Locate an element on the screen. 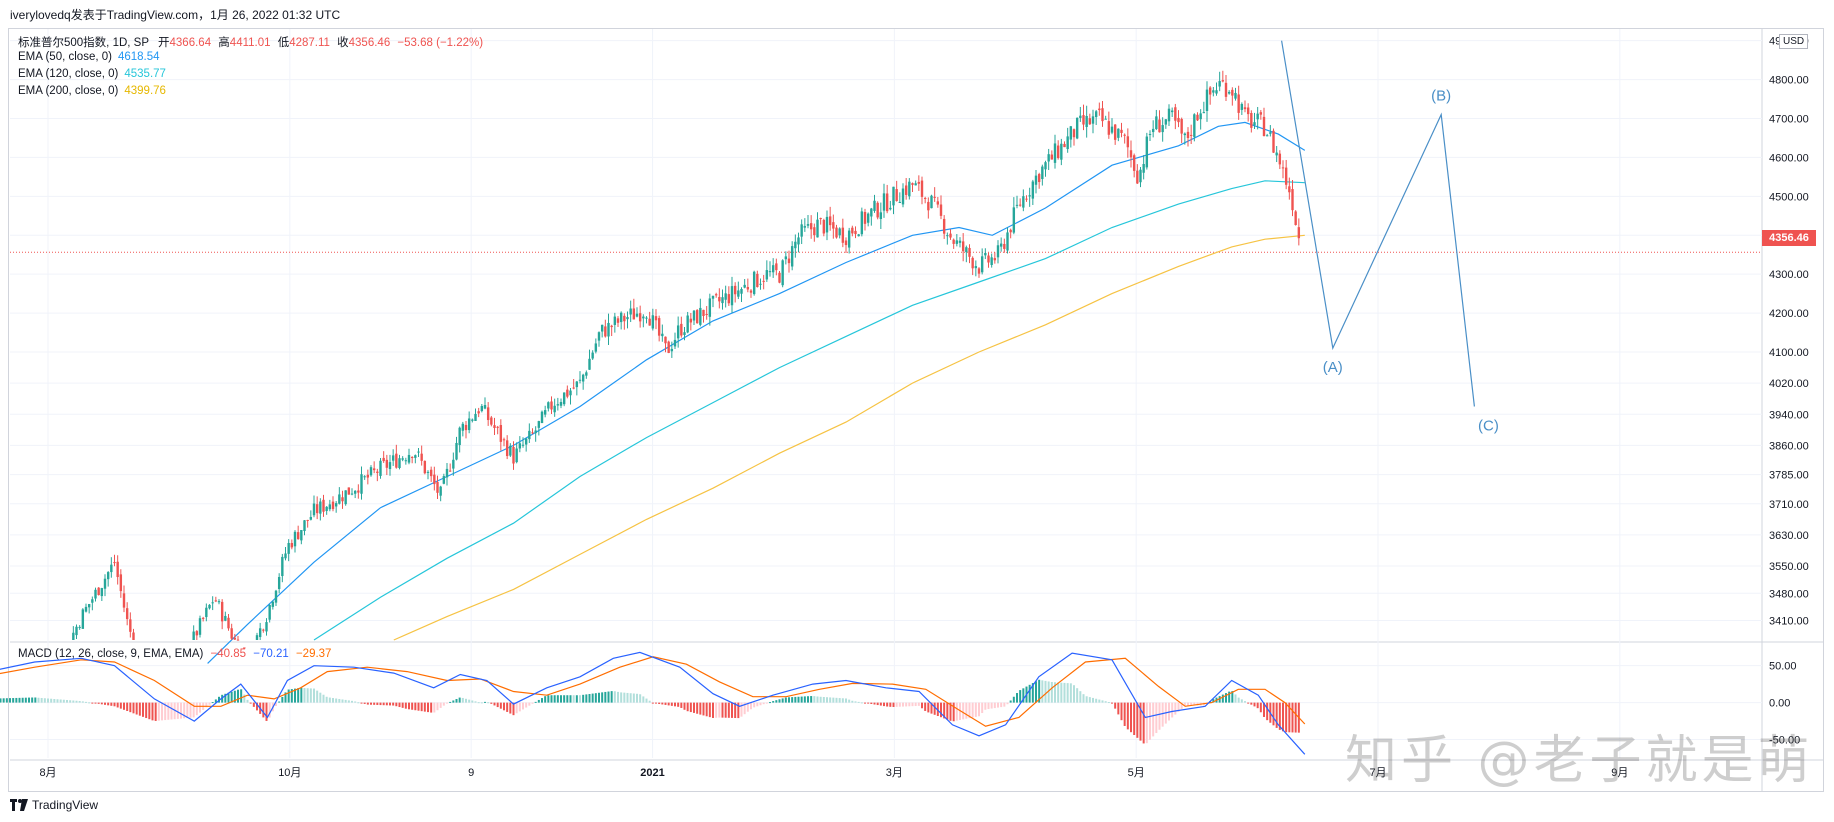 The image size is (1834, 822). elliott-wave-projection: (A) (B) (C) is located at coordinates (1390, 237).